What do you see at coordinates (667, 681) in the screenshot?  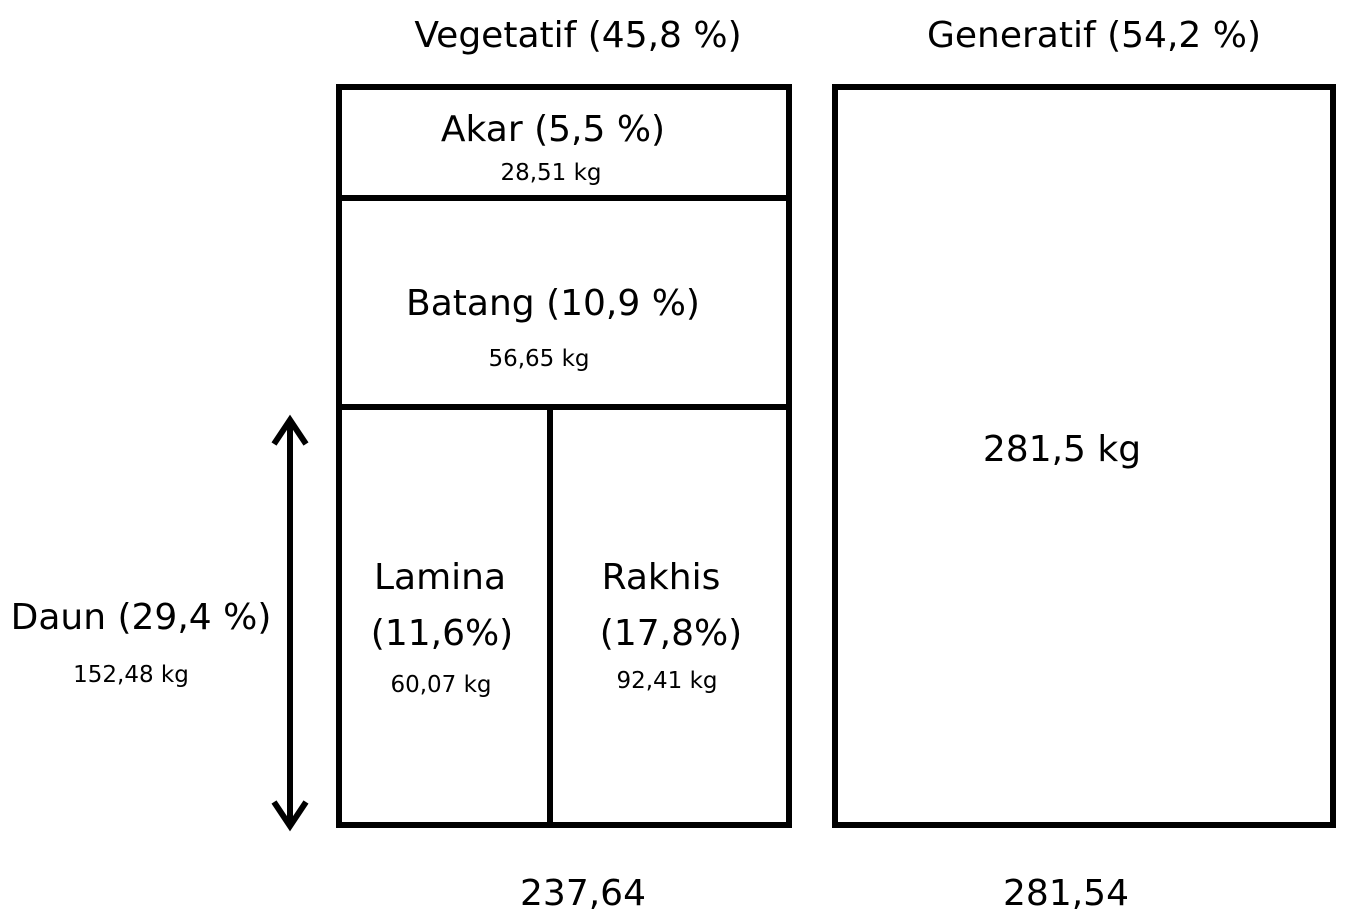 I see `rakhis-mass: 92,41 kg` at bounding box center [667, 681].